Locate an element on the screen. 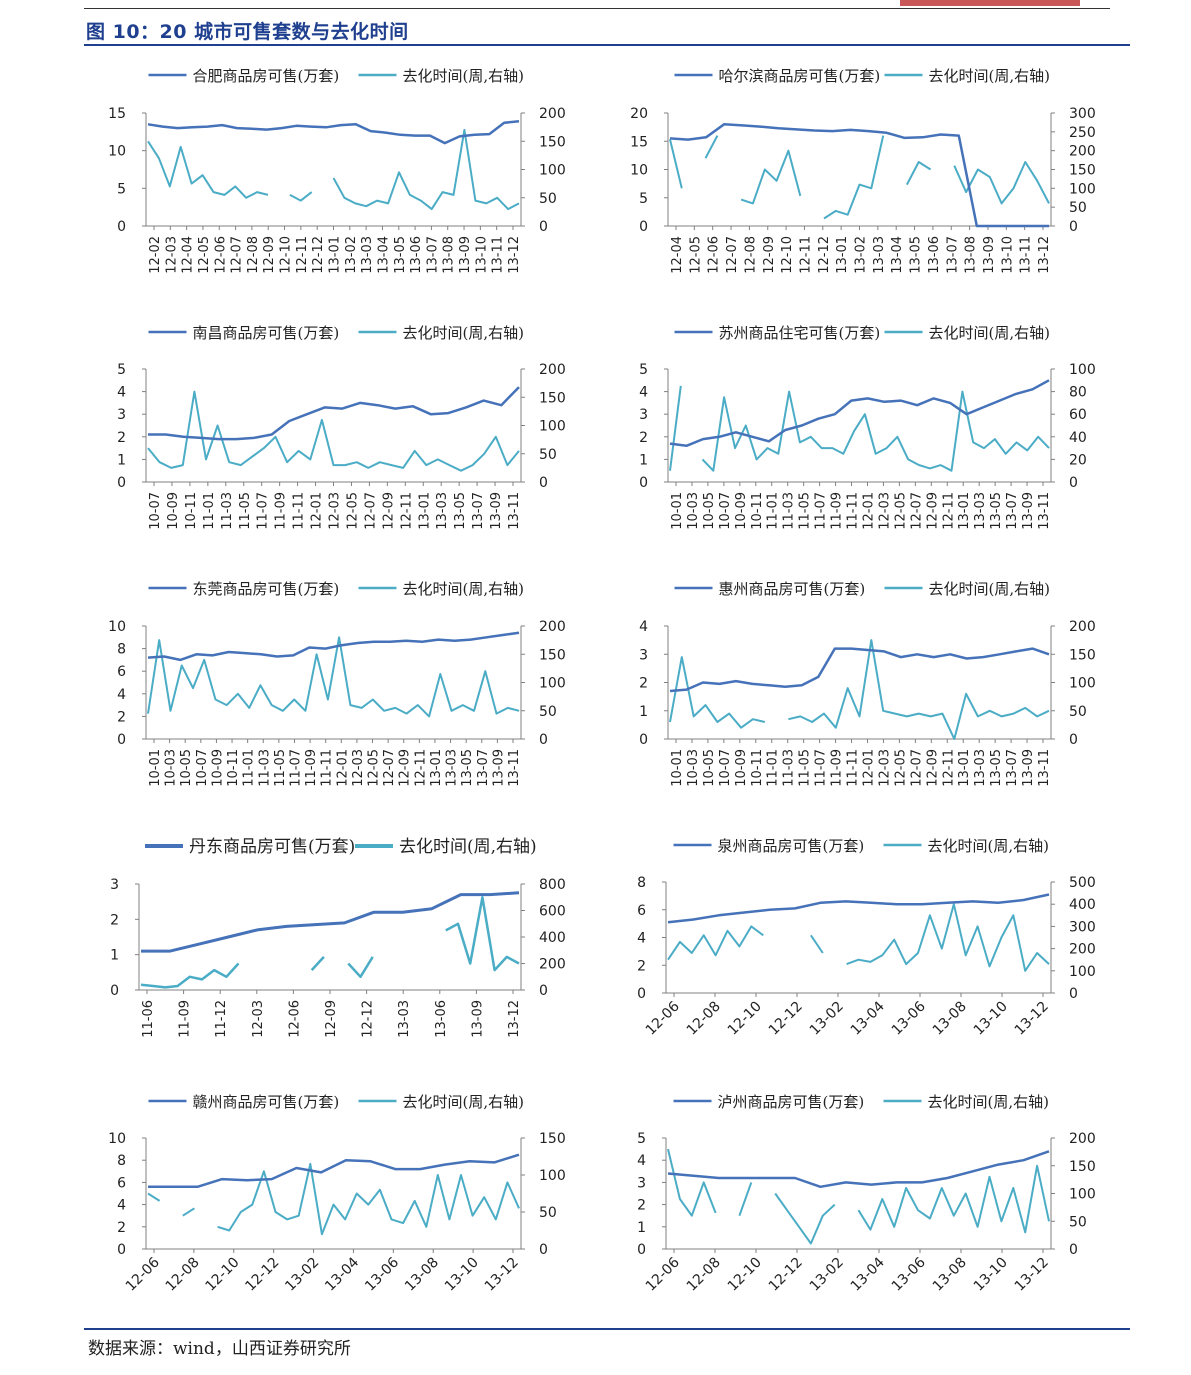 Image resolution: width=1191 pixels, height=1375 pixels. y2-tick-label: 800 is located at coordinates (552, 885).